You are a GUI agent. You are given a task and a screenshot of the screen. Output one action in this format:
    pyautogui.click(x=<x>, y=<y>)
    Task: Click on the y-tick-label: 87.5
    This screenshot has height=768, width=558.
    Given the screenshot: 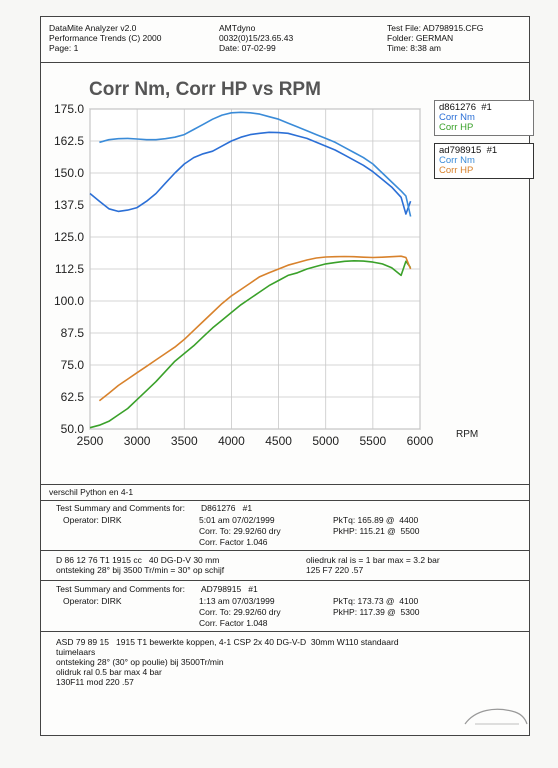 What is the action you would take?
    pyautogui.click(x=73, y=333)
    